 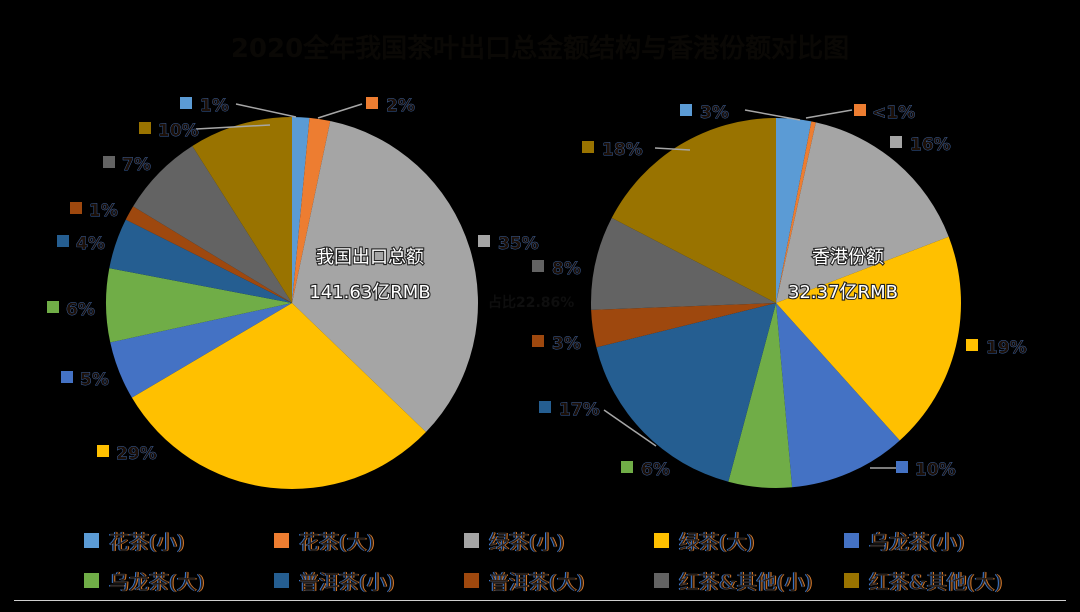 I want to click on data-label: <1%, so click(x=893, y=113).